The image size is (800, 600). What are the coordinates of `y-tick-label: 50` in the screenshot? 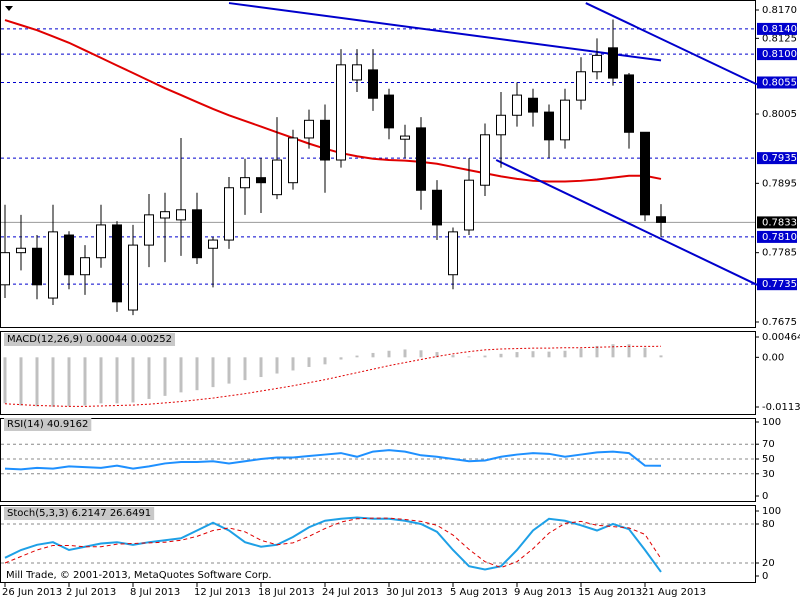 It's located at (768, 459).